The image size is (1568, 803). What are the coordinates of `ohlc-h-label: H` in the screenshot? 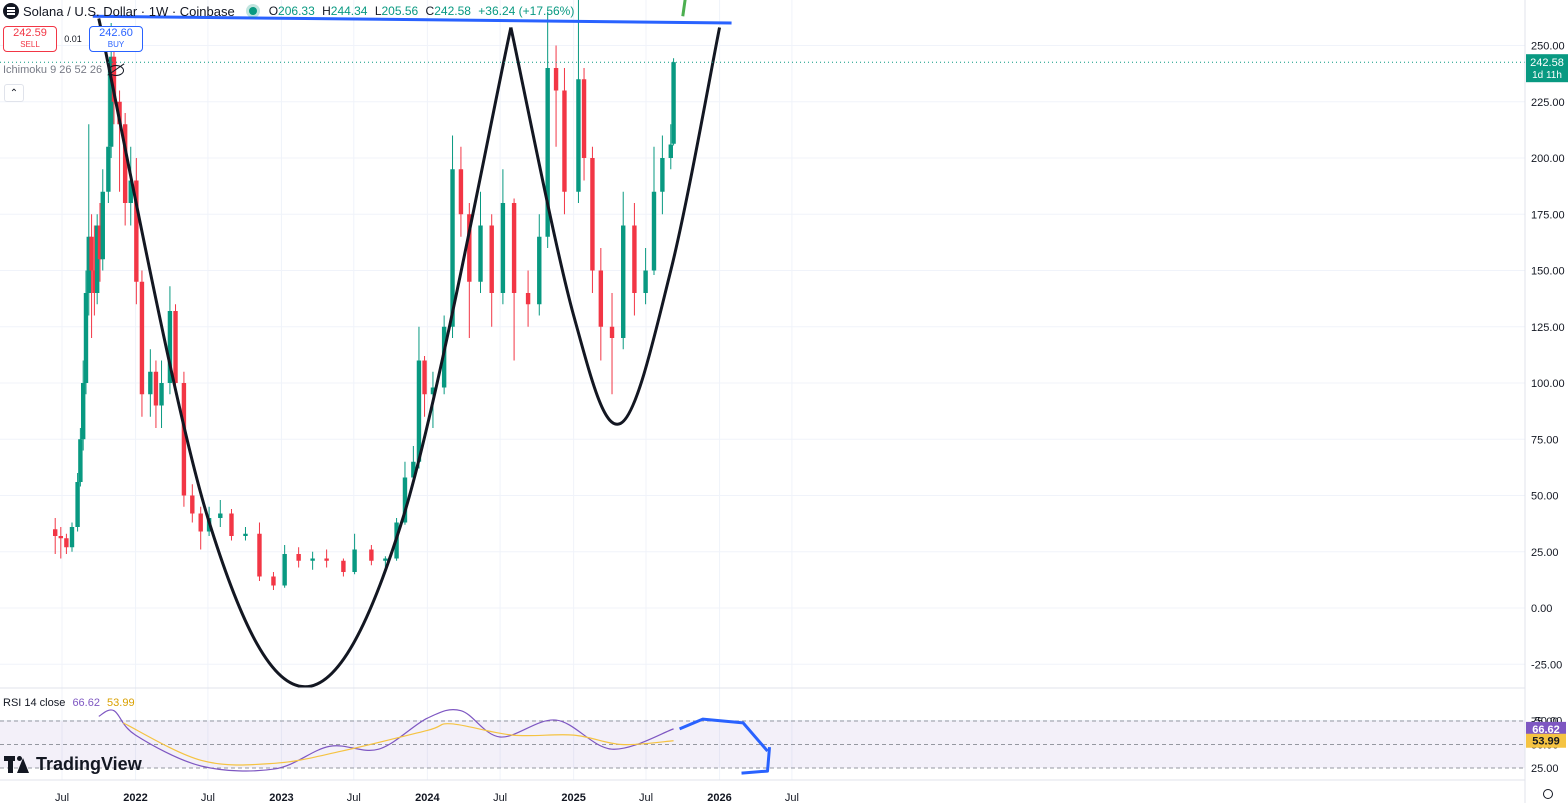 It's located at (326, 11).